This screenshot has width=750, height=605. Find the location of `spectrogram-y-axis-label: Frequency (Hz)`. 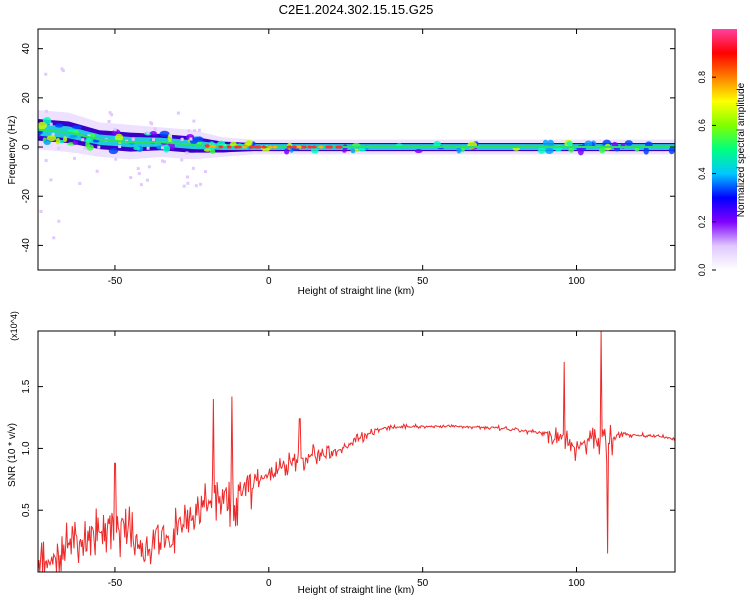

spectrogram-y-axis-label: Frequency (Hz) is located at coordinates (12, 150).